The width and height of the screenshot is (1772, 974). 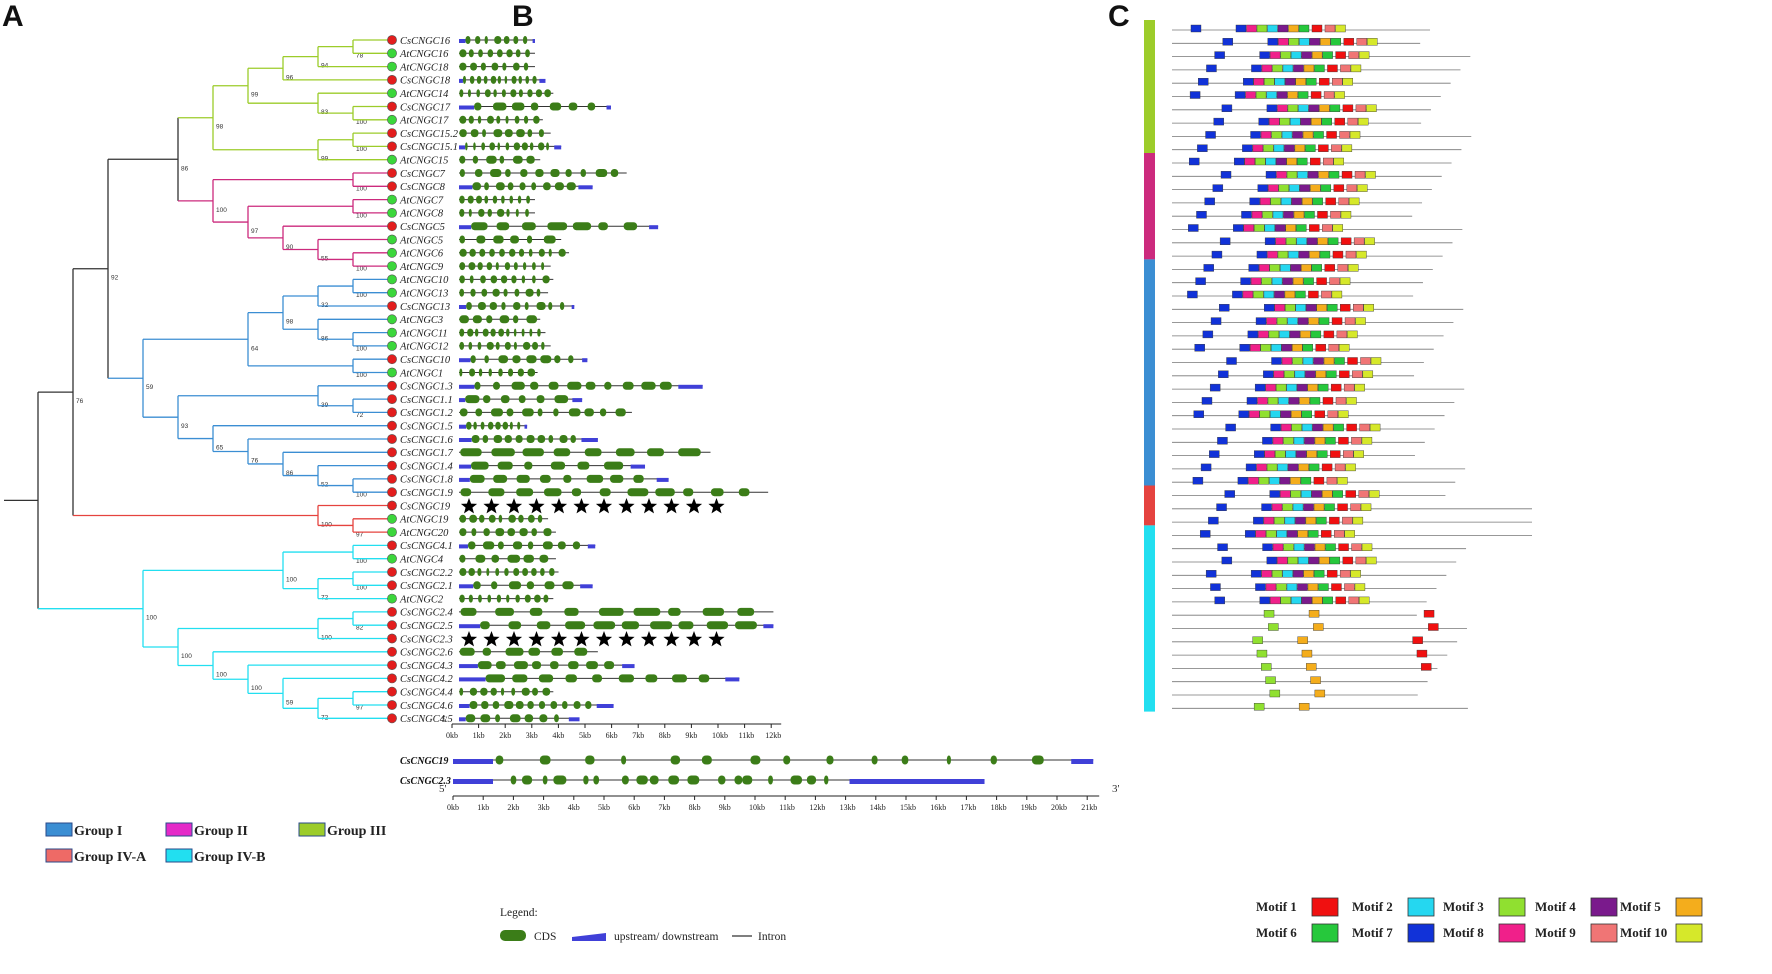 I want to click on bootstrap-value: 98, so click(x=220, y=127).